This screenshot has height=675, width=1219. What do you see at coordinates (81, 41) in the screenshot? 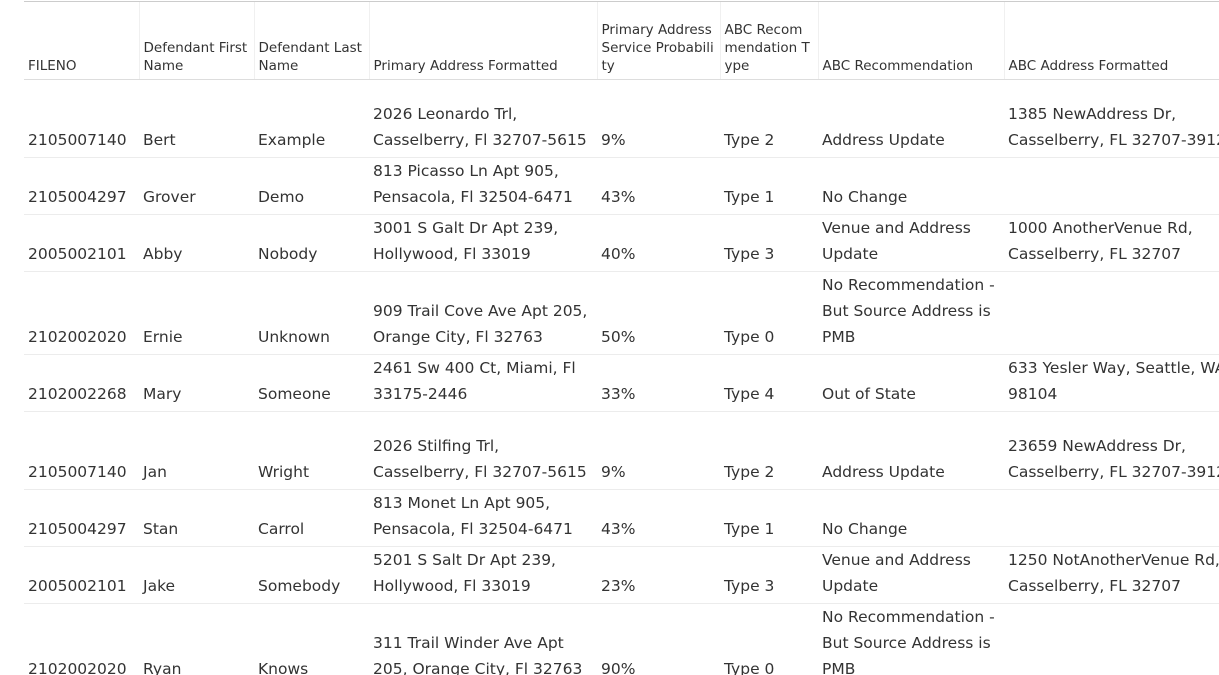
I see `column-header: FILENO` at bounding box center [81, 41].